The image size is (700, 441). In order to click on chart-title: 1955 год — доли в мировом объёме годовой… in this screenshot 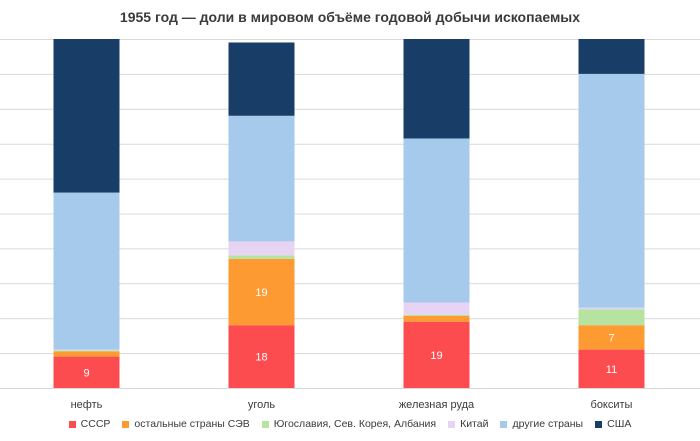, I will do `click(350, 17)`.